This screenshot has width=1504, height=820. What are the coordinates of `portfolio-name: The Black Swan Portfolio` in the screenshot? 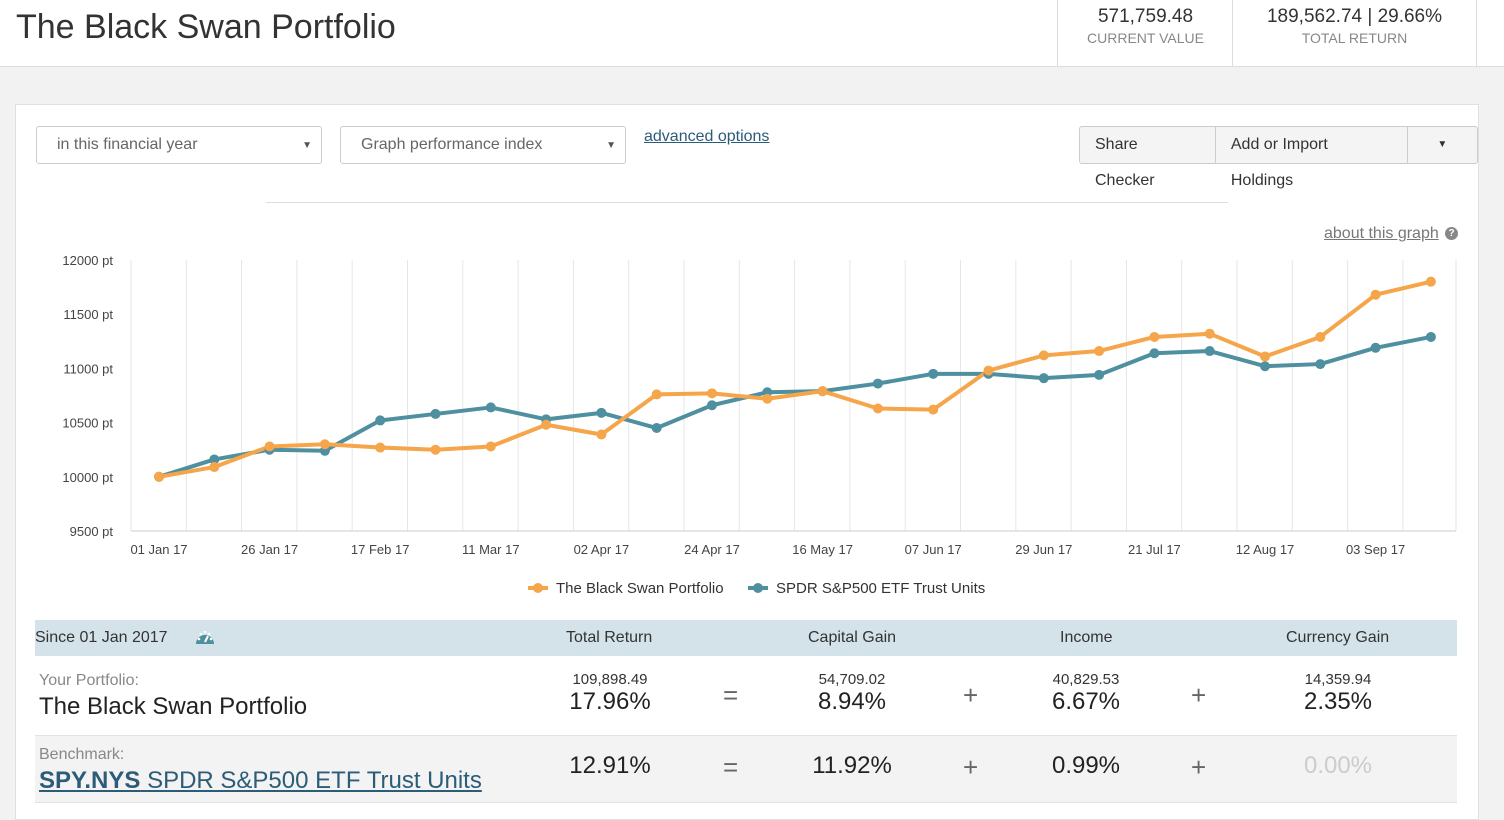 It's located at (173, 706).